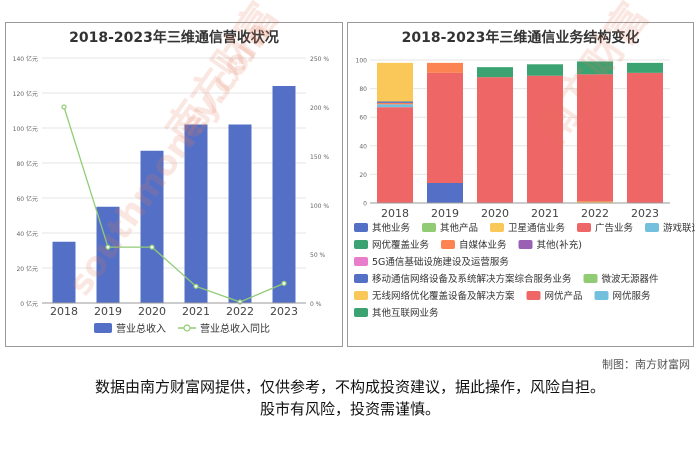 The height and width of the screenshot is (467, 700). I want to click on chart-credit: 制图：南方财富网, so click(646, 364).